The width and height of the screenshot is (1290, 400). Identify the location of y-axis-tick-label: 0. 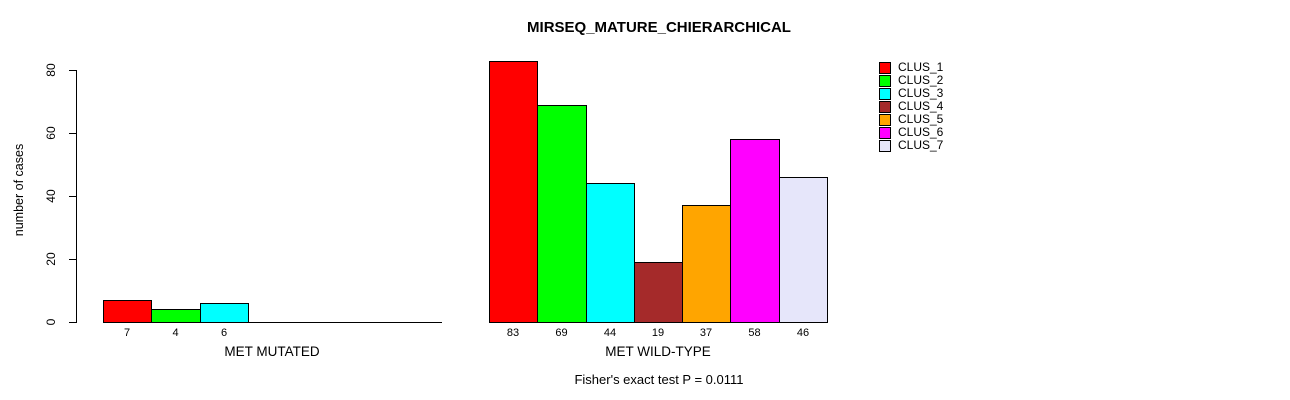
(51, 322).